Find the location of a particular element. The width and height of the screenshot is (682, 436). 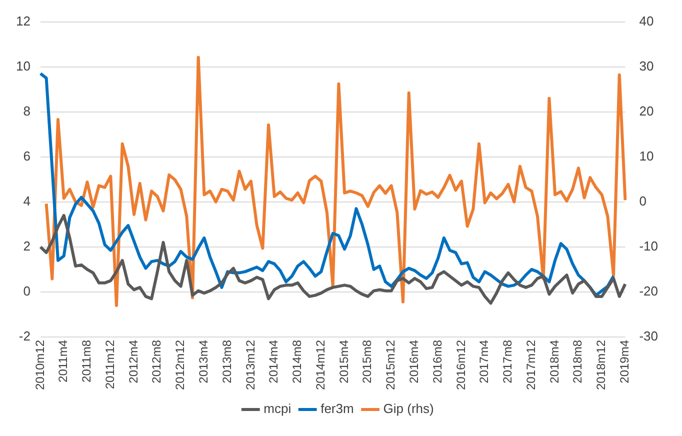

x-tick-label: 2011m4 is located at coordinates (63, 361).